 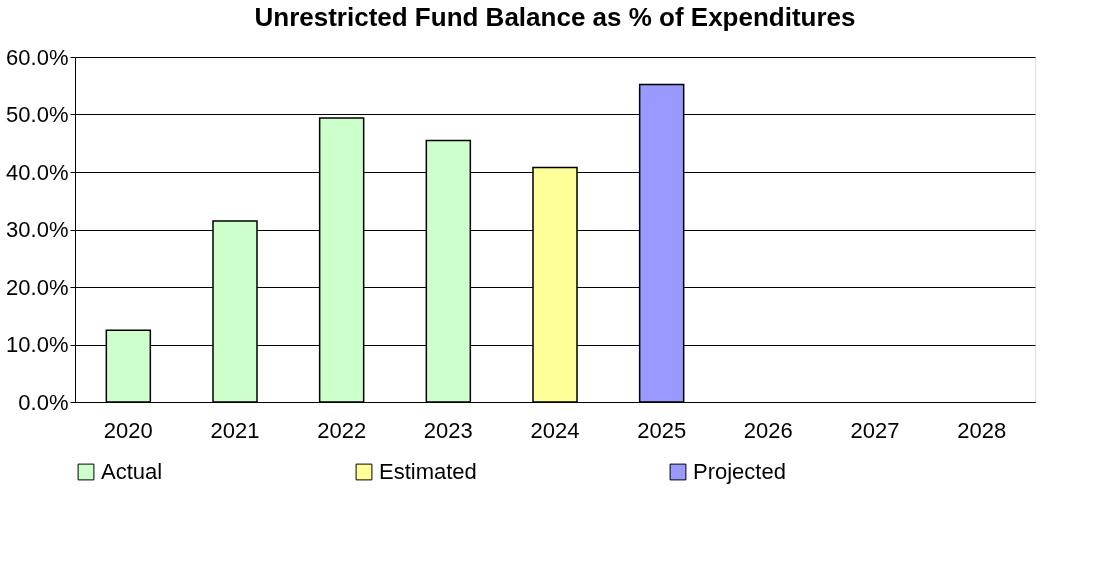 I want to click on legend-label: Projected, so click(x=739, y=471).